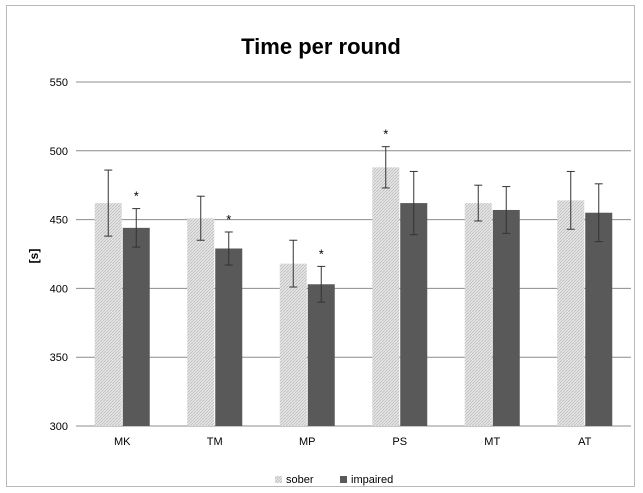 This screenshot has width=643, height=493. I want to click on x-tick-label: AT, so click(585, 442).